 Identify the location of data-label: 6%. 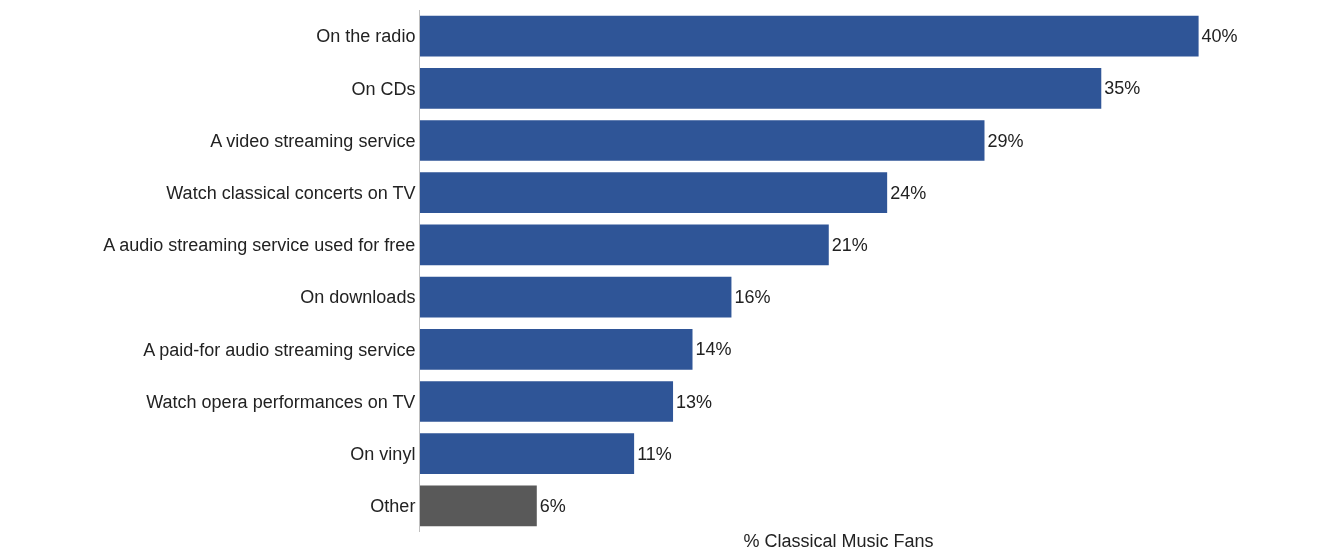
(552, 505).